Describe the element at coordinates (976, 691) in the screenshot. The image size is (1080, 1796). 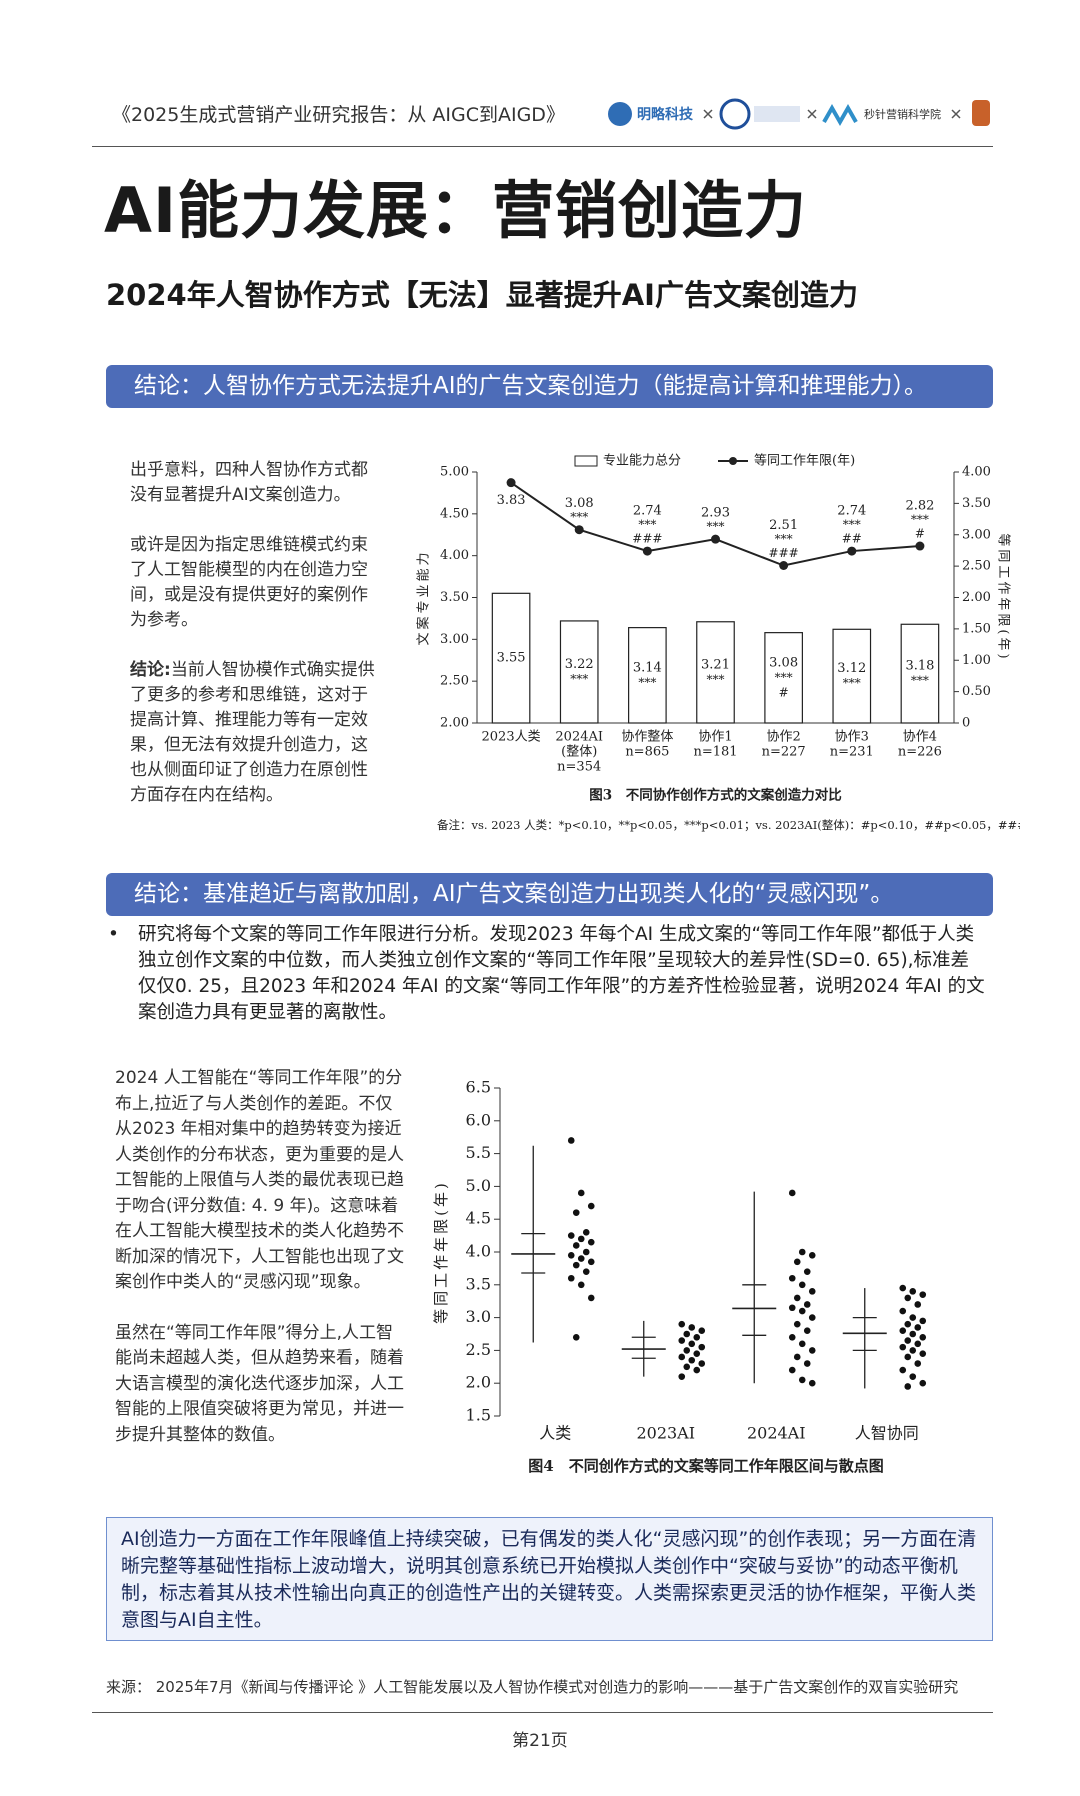
I see `y2-tick-label: 0.50` at that location.